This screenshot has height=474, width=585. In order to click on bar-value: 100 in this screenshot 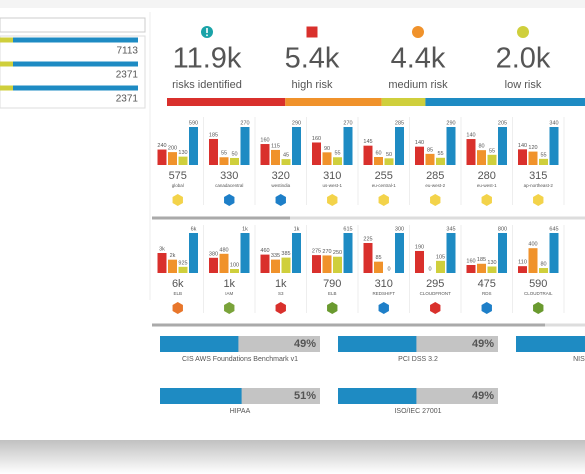, I will do `click(234, 265)`.